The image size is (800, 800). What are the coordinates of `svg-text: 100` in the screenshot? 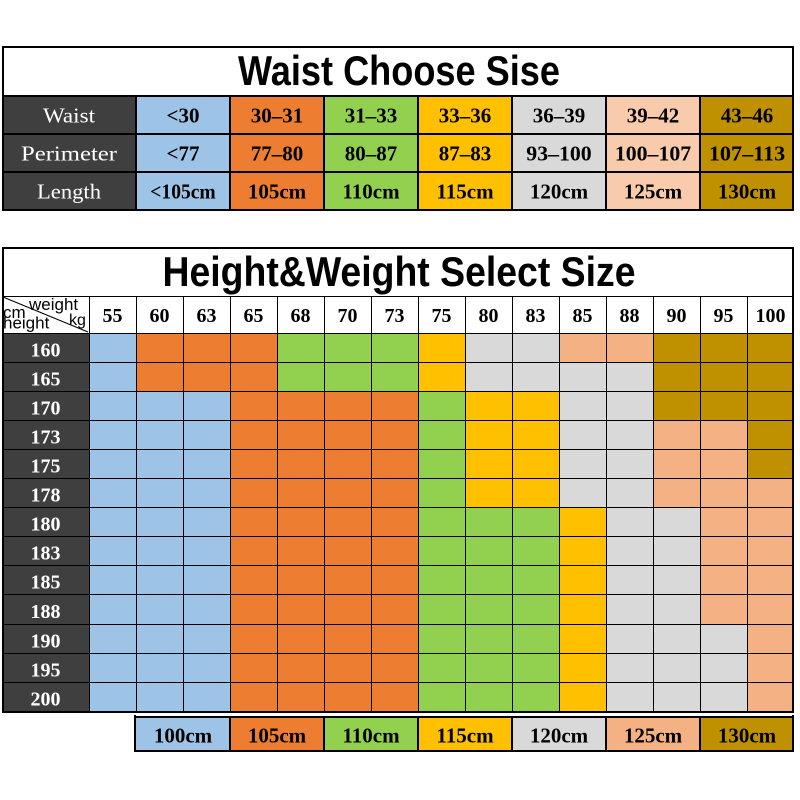 It's located at (771, 316).